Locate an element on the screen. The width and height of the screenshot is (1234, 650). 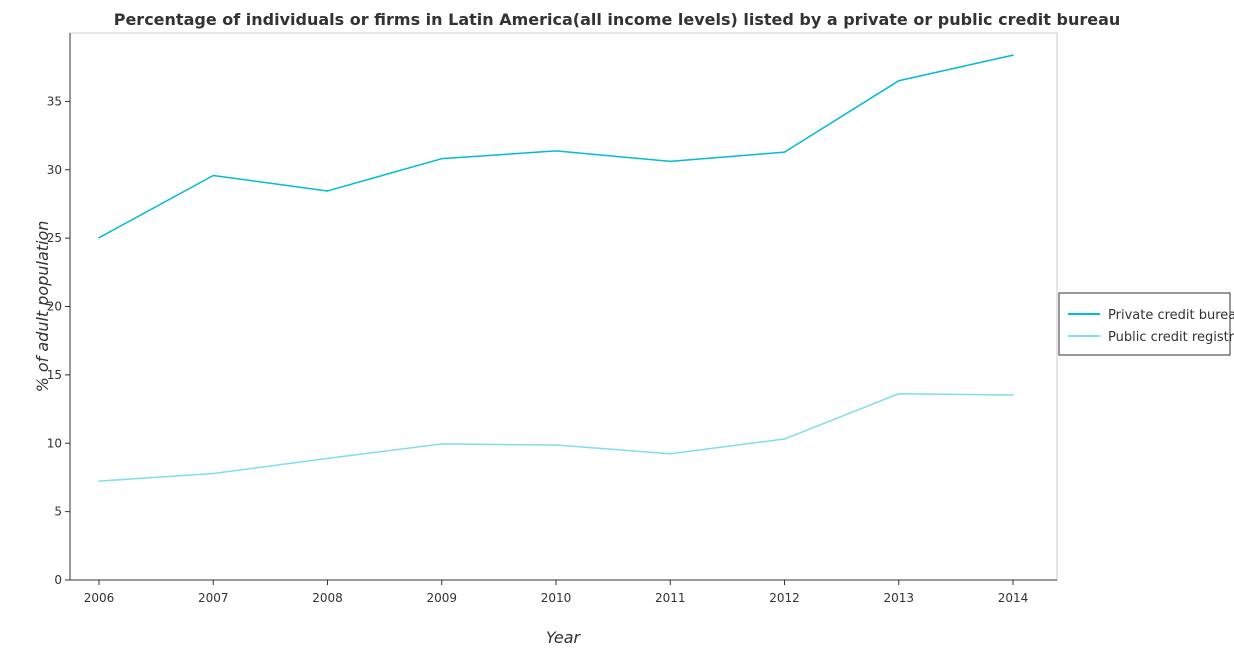
legend-label-0: Private credit bureau is located at coordinates (1171, 315).